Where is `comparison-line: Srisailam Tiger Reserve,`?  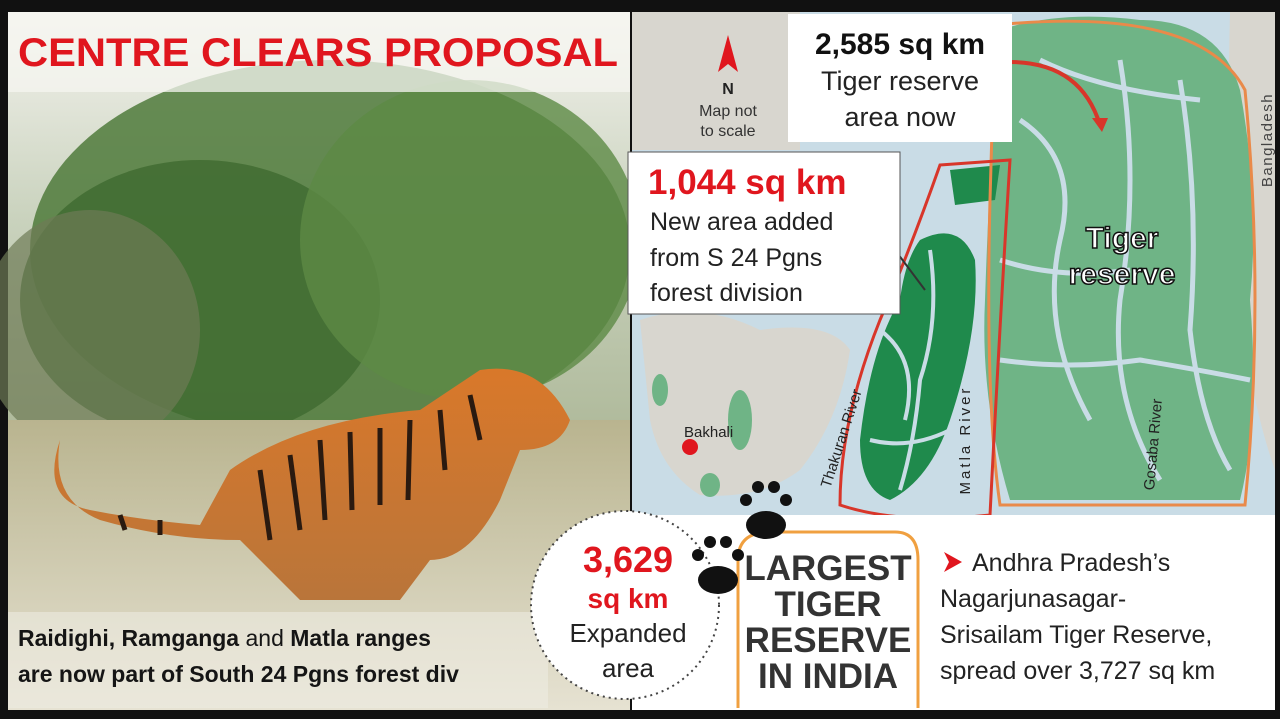
comparison-line: Srisailam Tiger Reserve, is located at coordinates (1076, 635).